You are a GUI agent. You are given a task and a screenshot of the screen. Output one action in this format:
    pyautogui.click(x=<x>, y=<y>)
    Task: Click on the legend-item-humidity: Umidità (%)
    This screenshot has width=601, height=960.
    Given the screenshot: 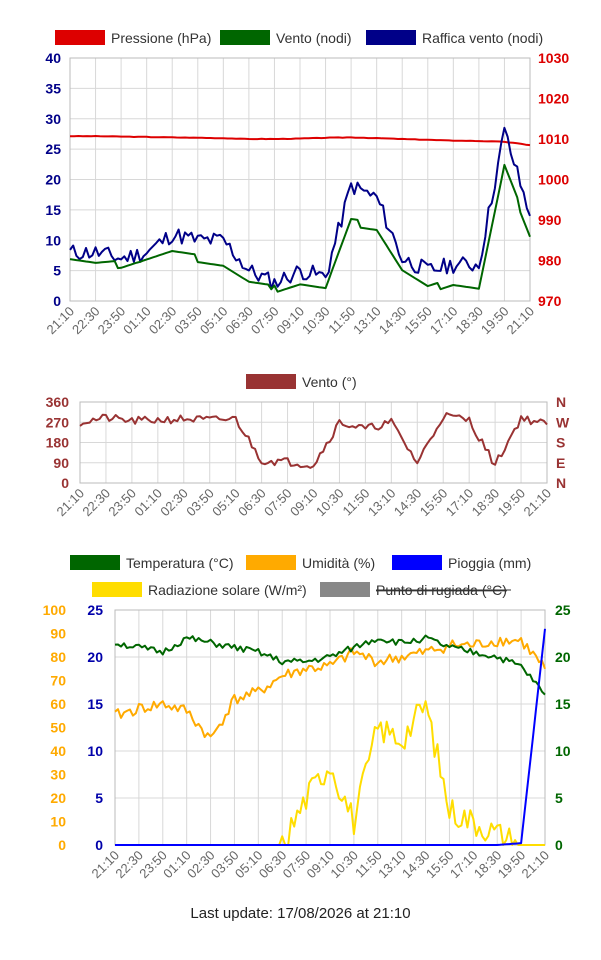 What is the action you would take?
    pyautogui.click(x=310, y=563)
    